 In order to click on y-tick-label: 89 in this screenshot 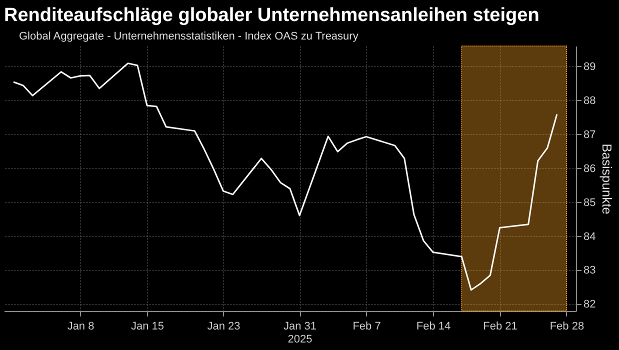, I will do `click(590, 66)`.